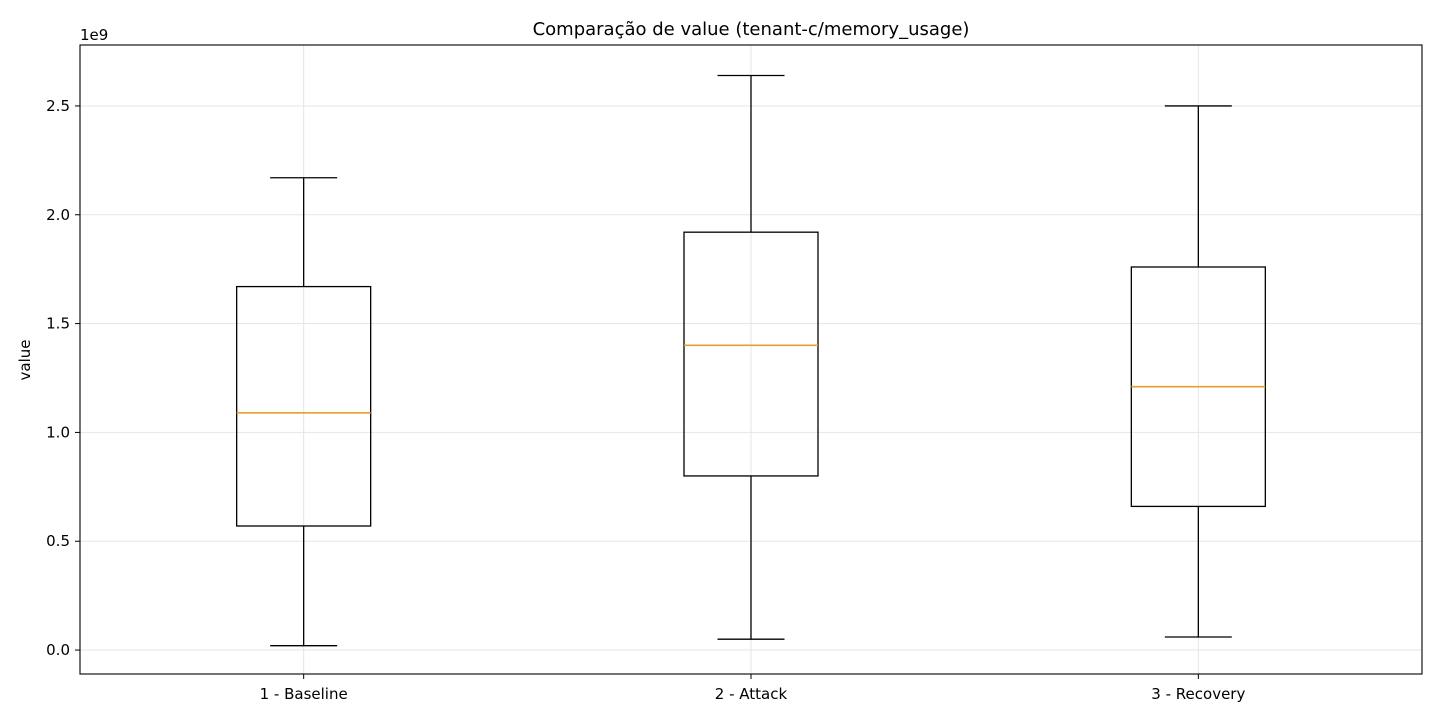  What do you see at coordinates (94, 35) in the screenshot?
I see `y-axis-offset-label: 1e9` at bounding box center [94, 35].